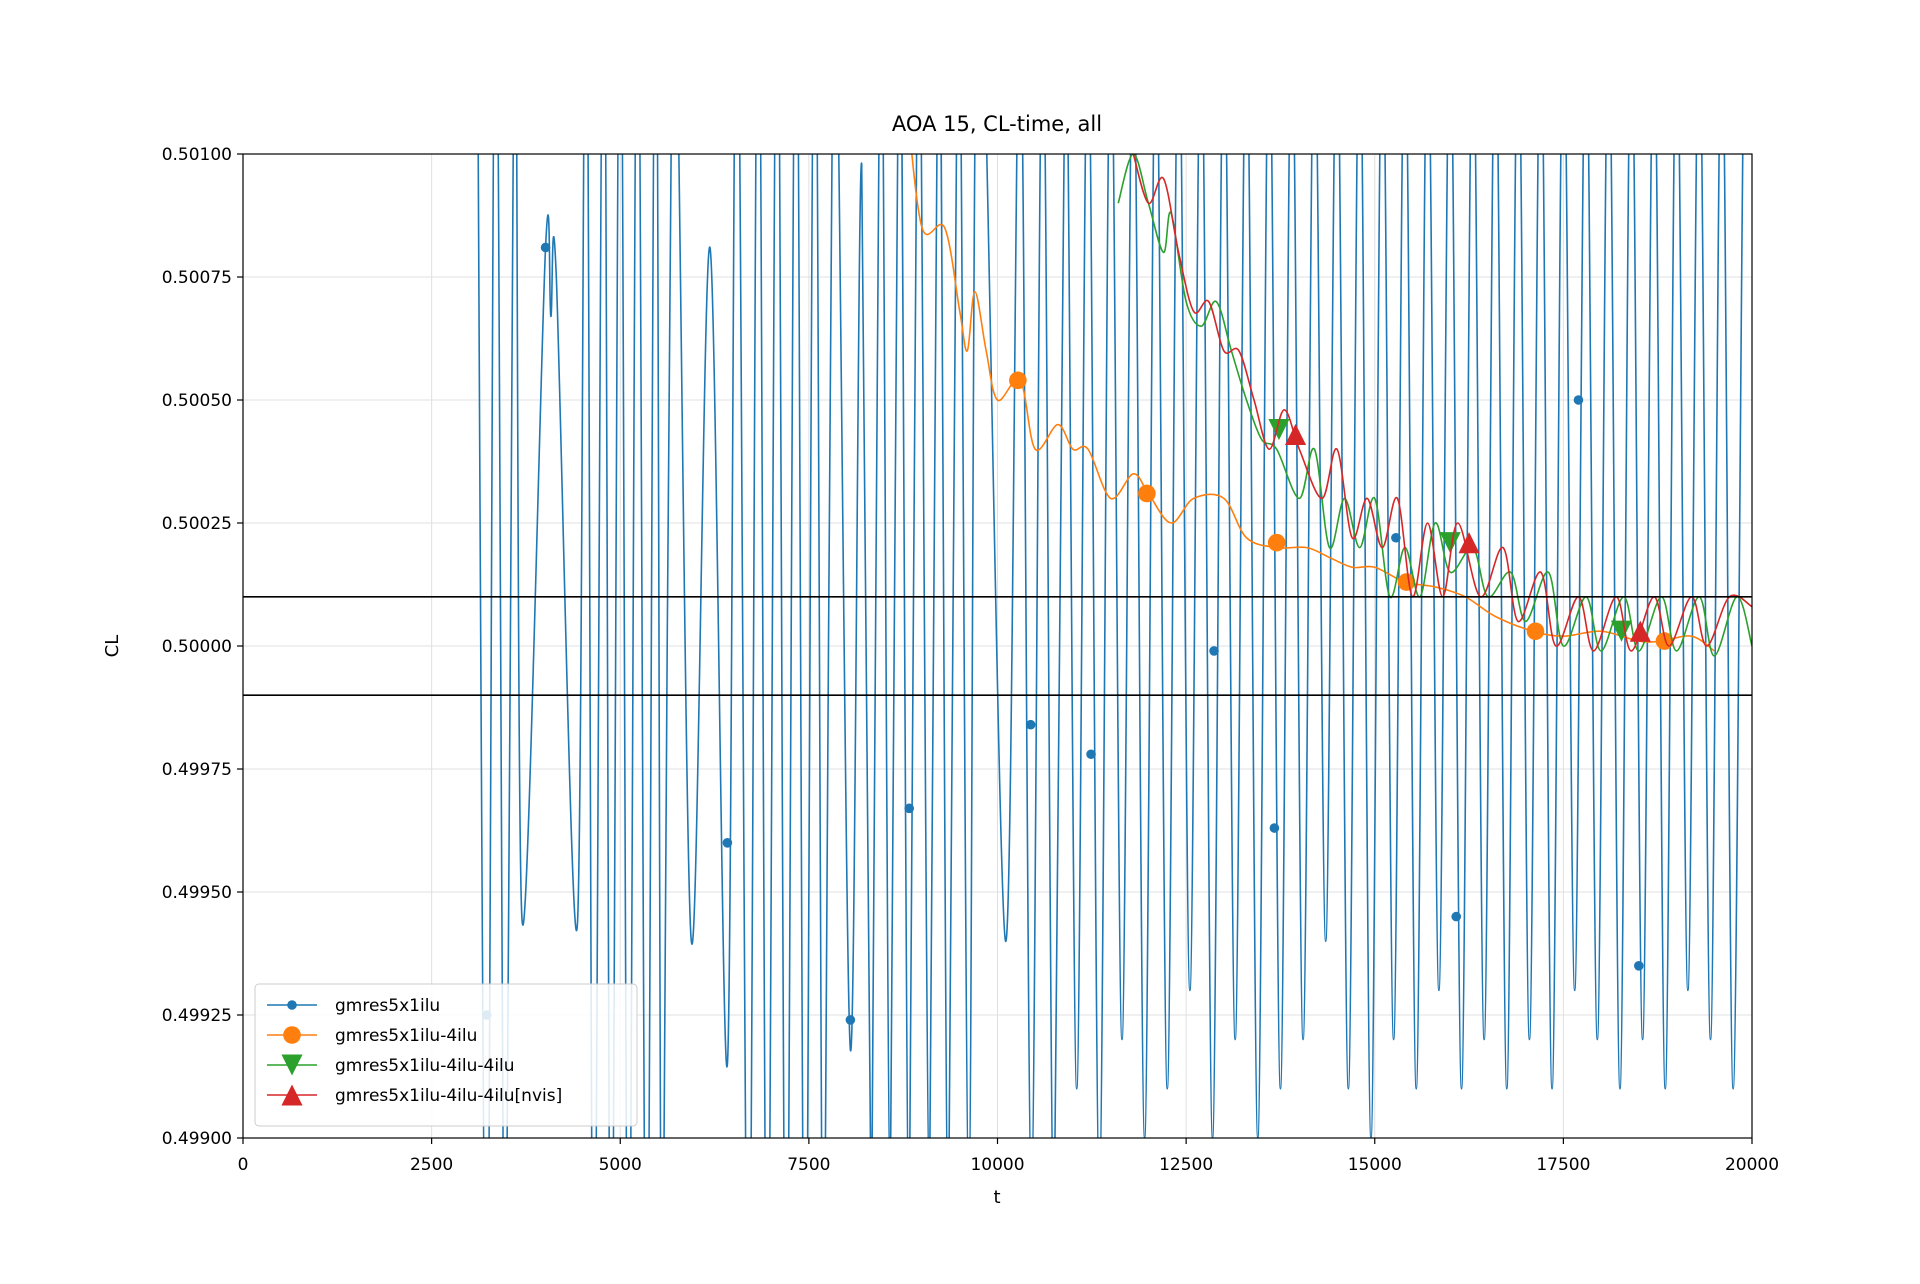 The image size is (1920, 1284). I want to click on x-tick-label: 7500, so click(808, 1165).